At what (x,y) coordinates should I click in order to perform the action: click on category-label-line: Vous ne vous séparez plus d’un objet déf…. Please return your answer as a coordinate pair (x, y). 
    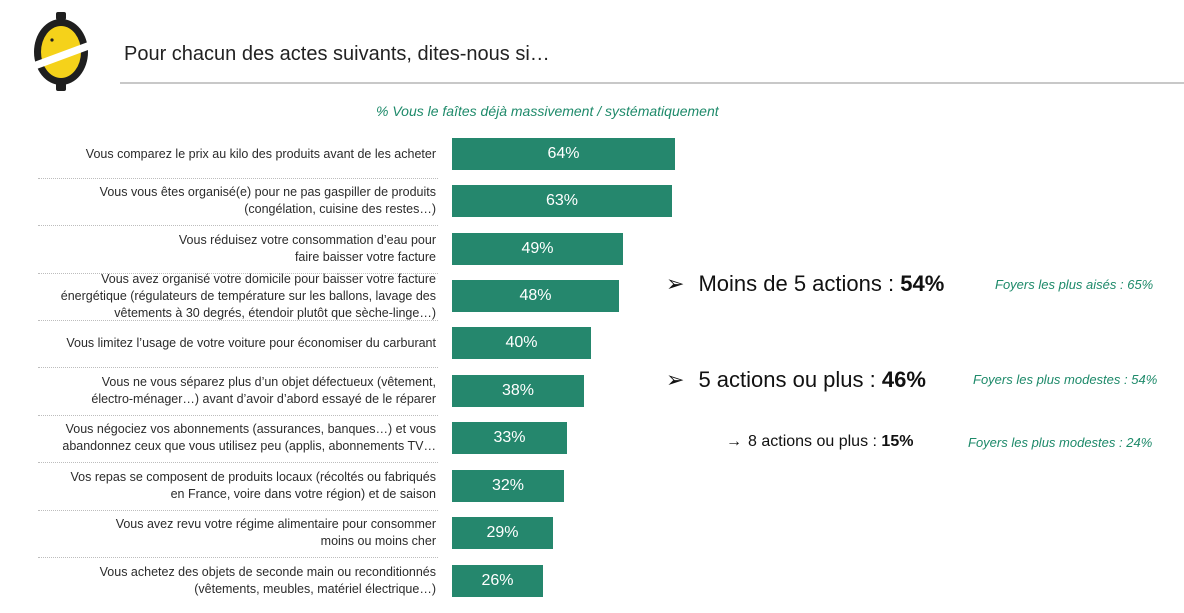
    Looking at the image, I should click on (268, 382).